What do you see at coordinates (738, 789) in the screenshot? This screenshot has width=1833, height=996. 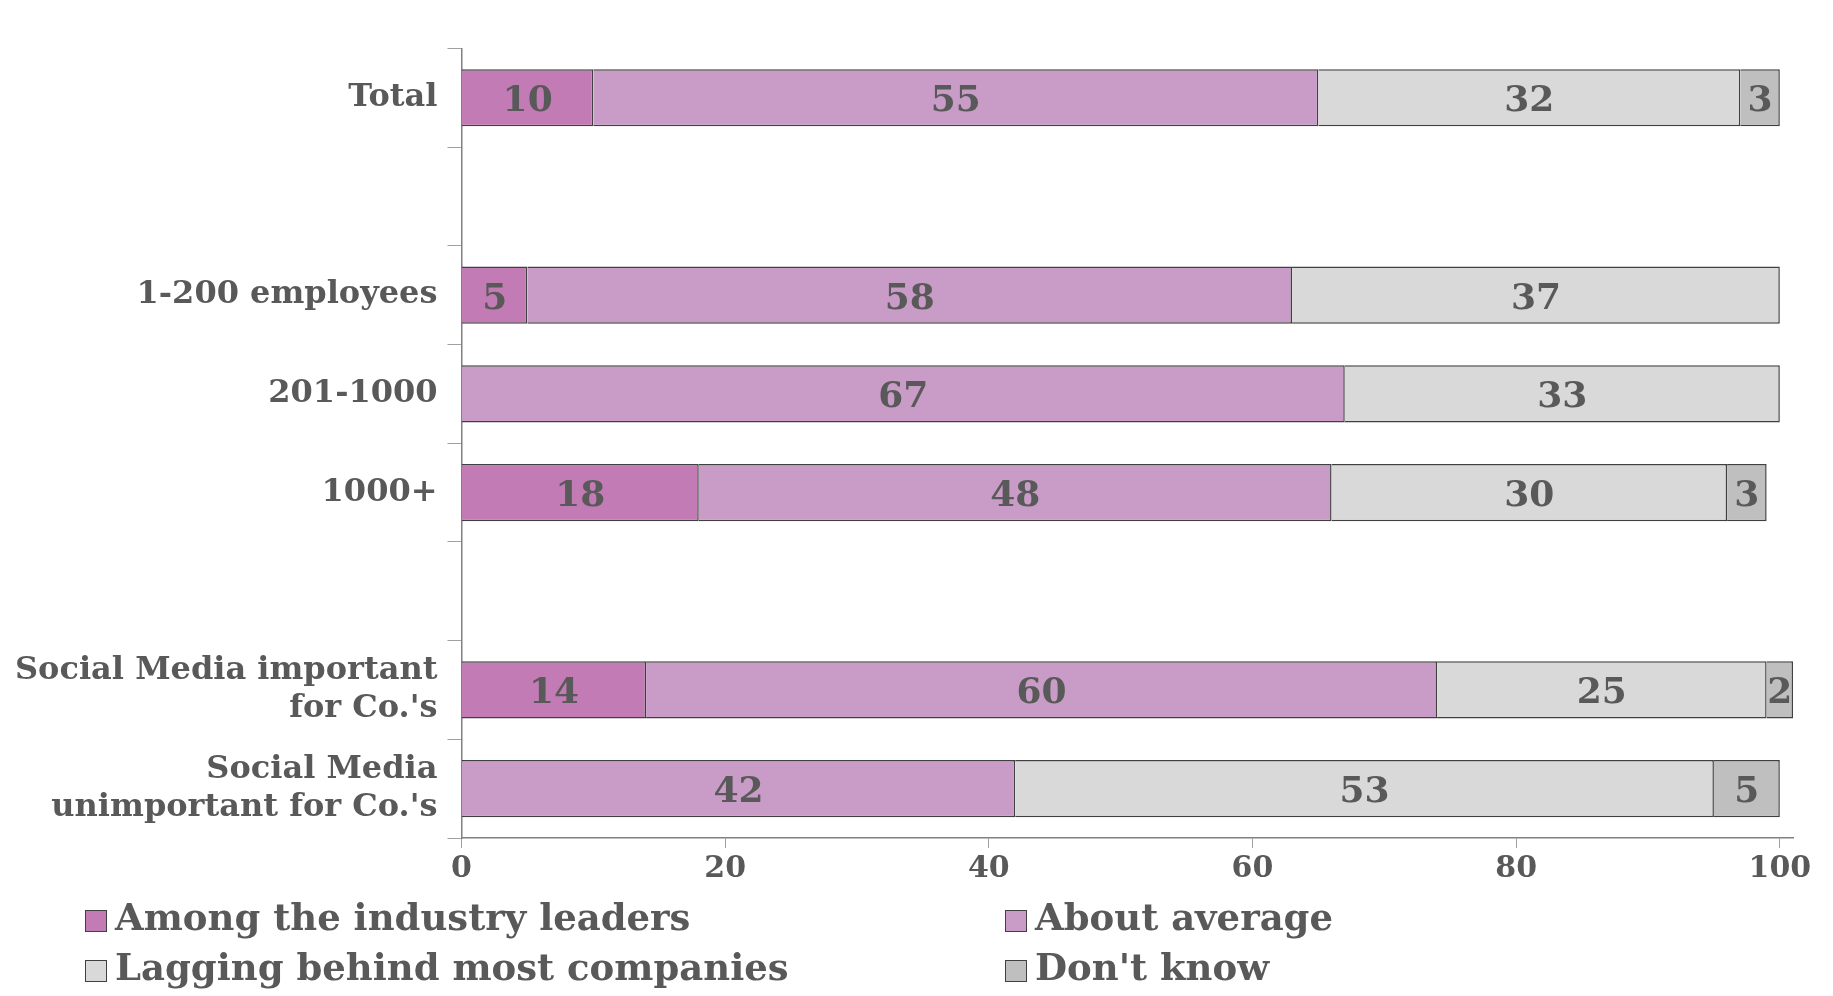 I see `data-label: 42` at bounding box center [738, 789].